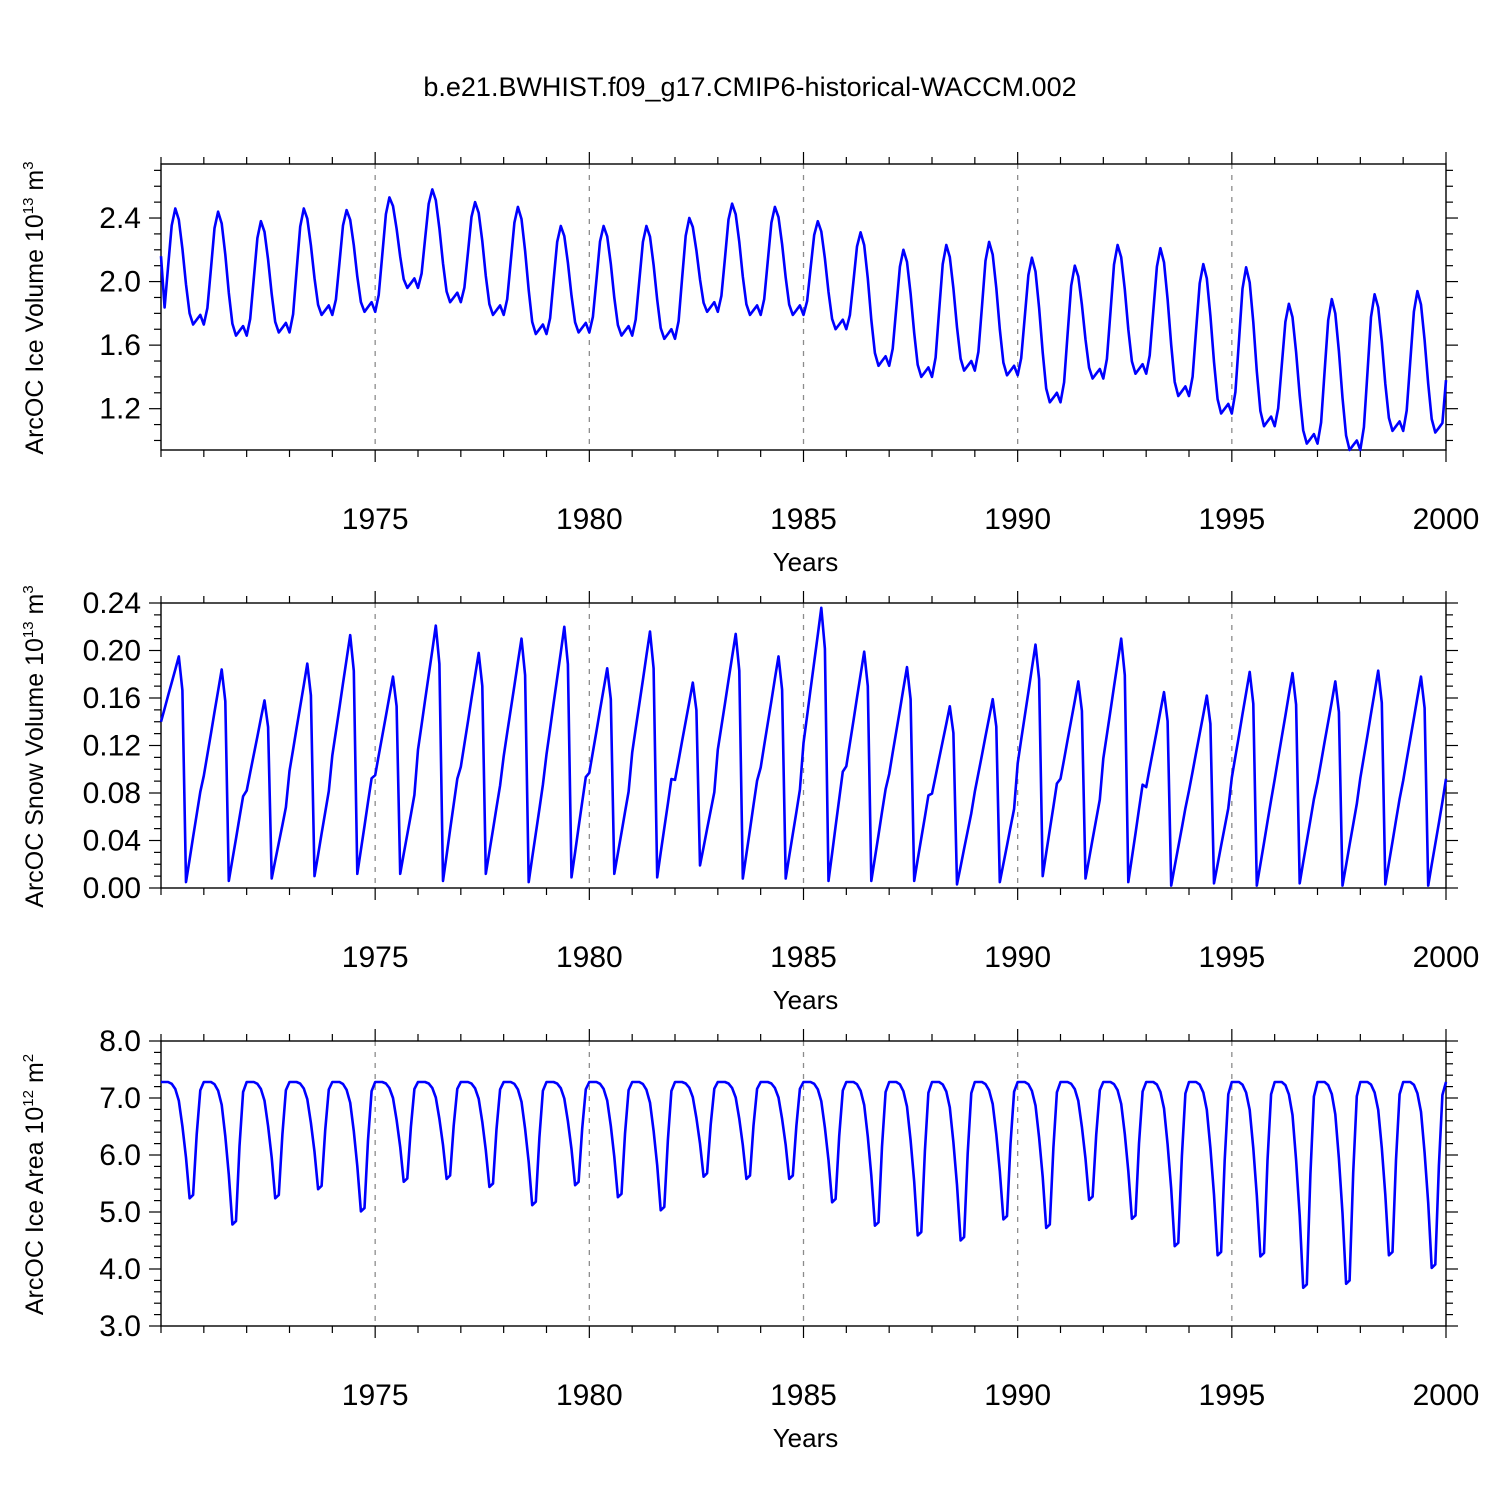 The width and height of the screenshot is (1500, 1500). I want to click on y-tick-label: 0.04, so click(112, 841).